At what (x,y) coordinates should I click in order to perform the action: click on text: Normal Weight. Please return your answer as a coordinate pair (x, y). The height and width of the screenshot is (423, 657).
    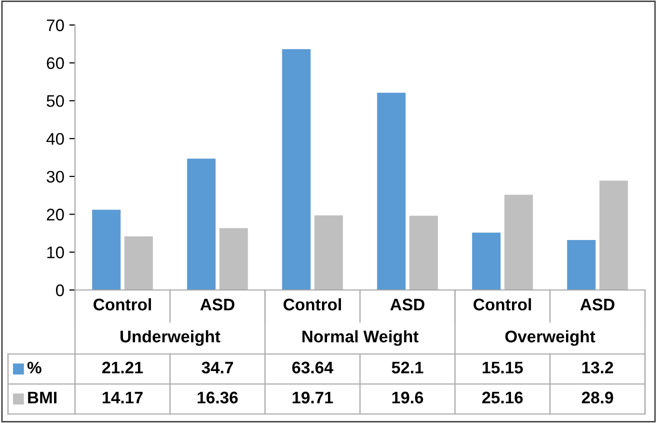
    Looking at the image, I should click on (360, 338).